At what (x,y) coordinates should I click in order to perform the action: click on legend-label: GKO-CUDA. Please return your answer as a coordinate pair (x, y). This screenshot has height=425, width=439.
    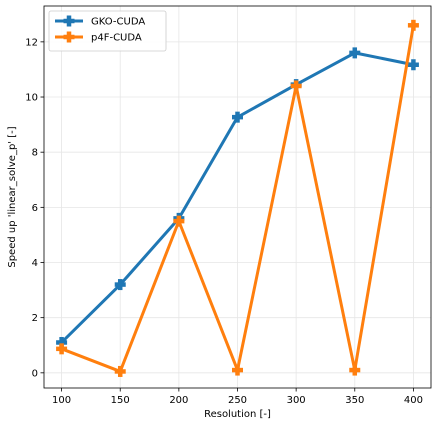
    Looking at the image, I should click on (118, 22).